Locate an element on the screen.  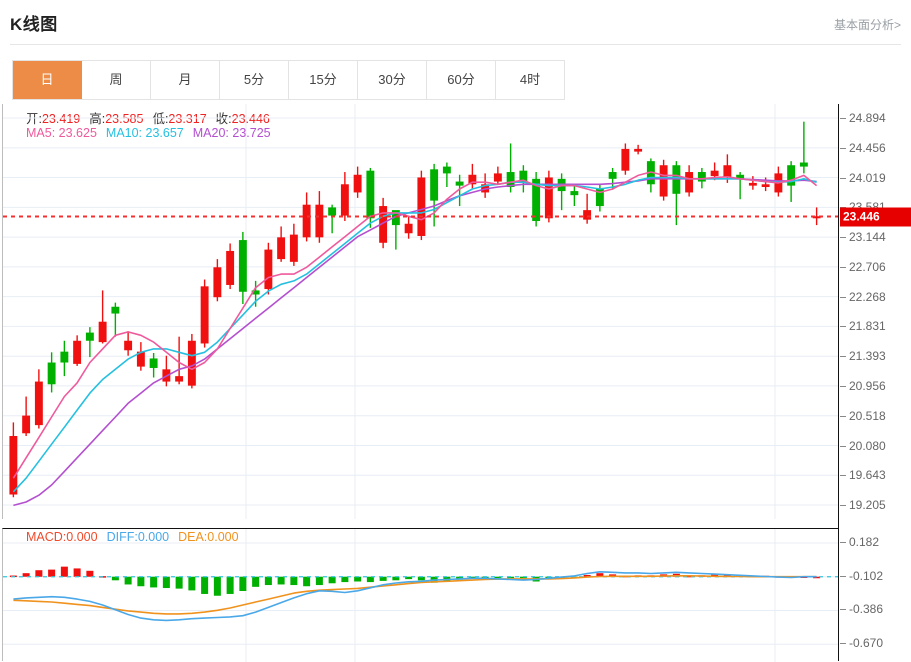
close-value: 23.446 is located at coordinates (250, 119).